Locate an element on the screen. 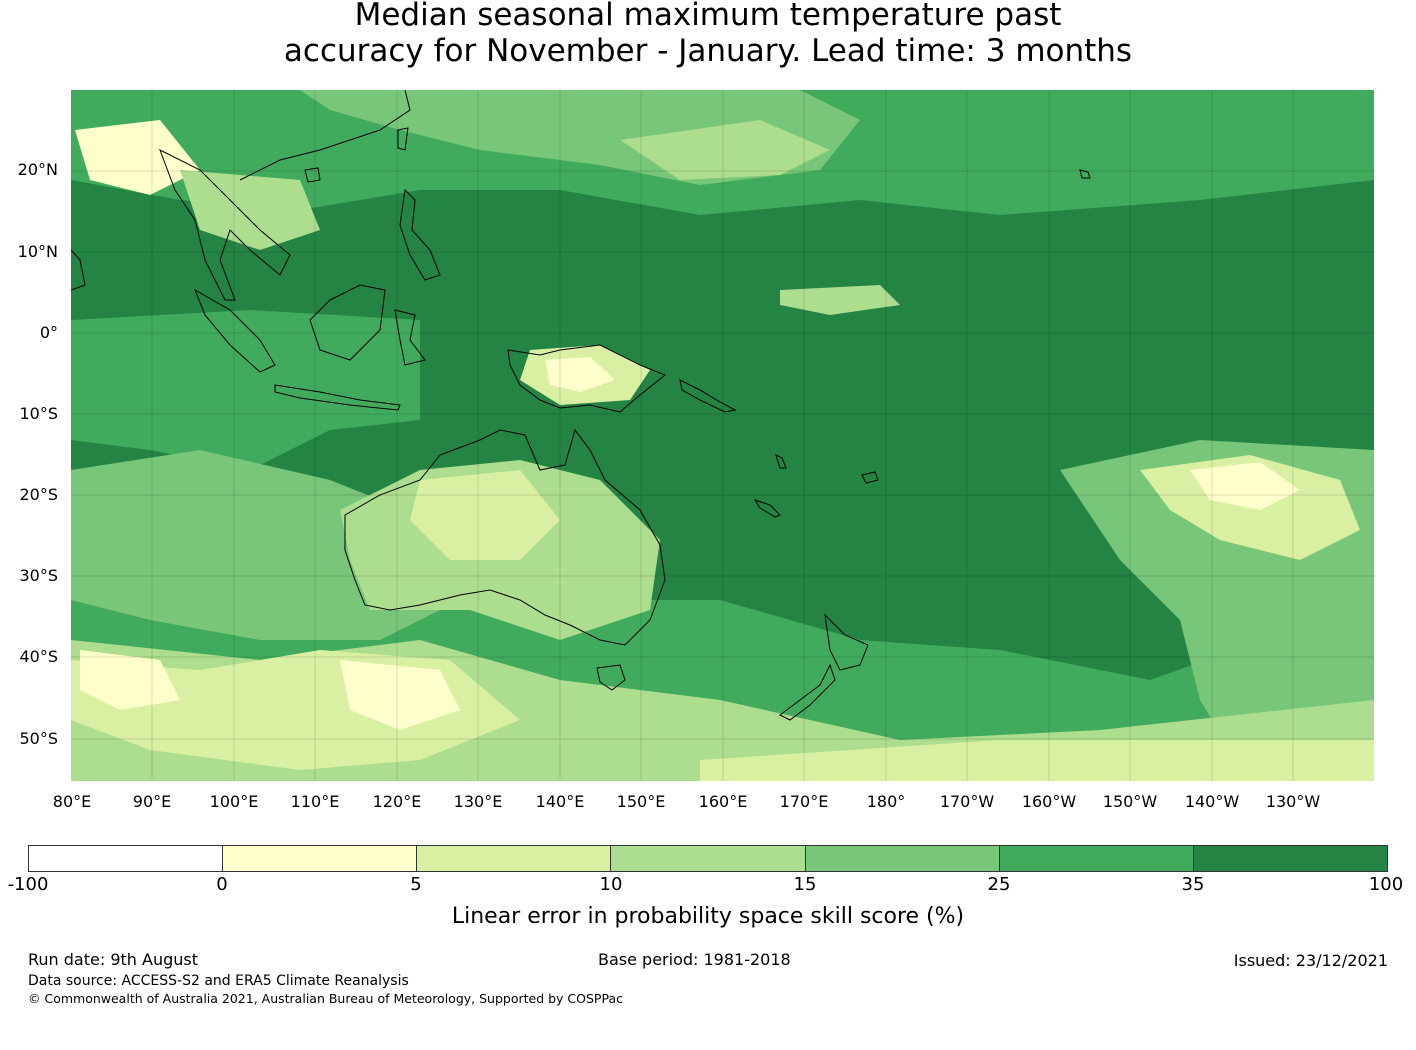 The image size is (1416, 1050). colorbar-tick: 10 is located at coordinates (611, 884).